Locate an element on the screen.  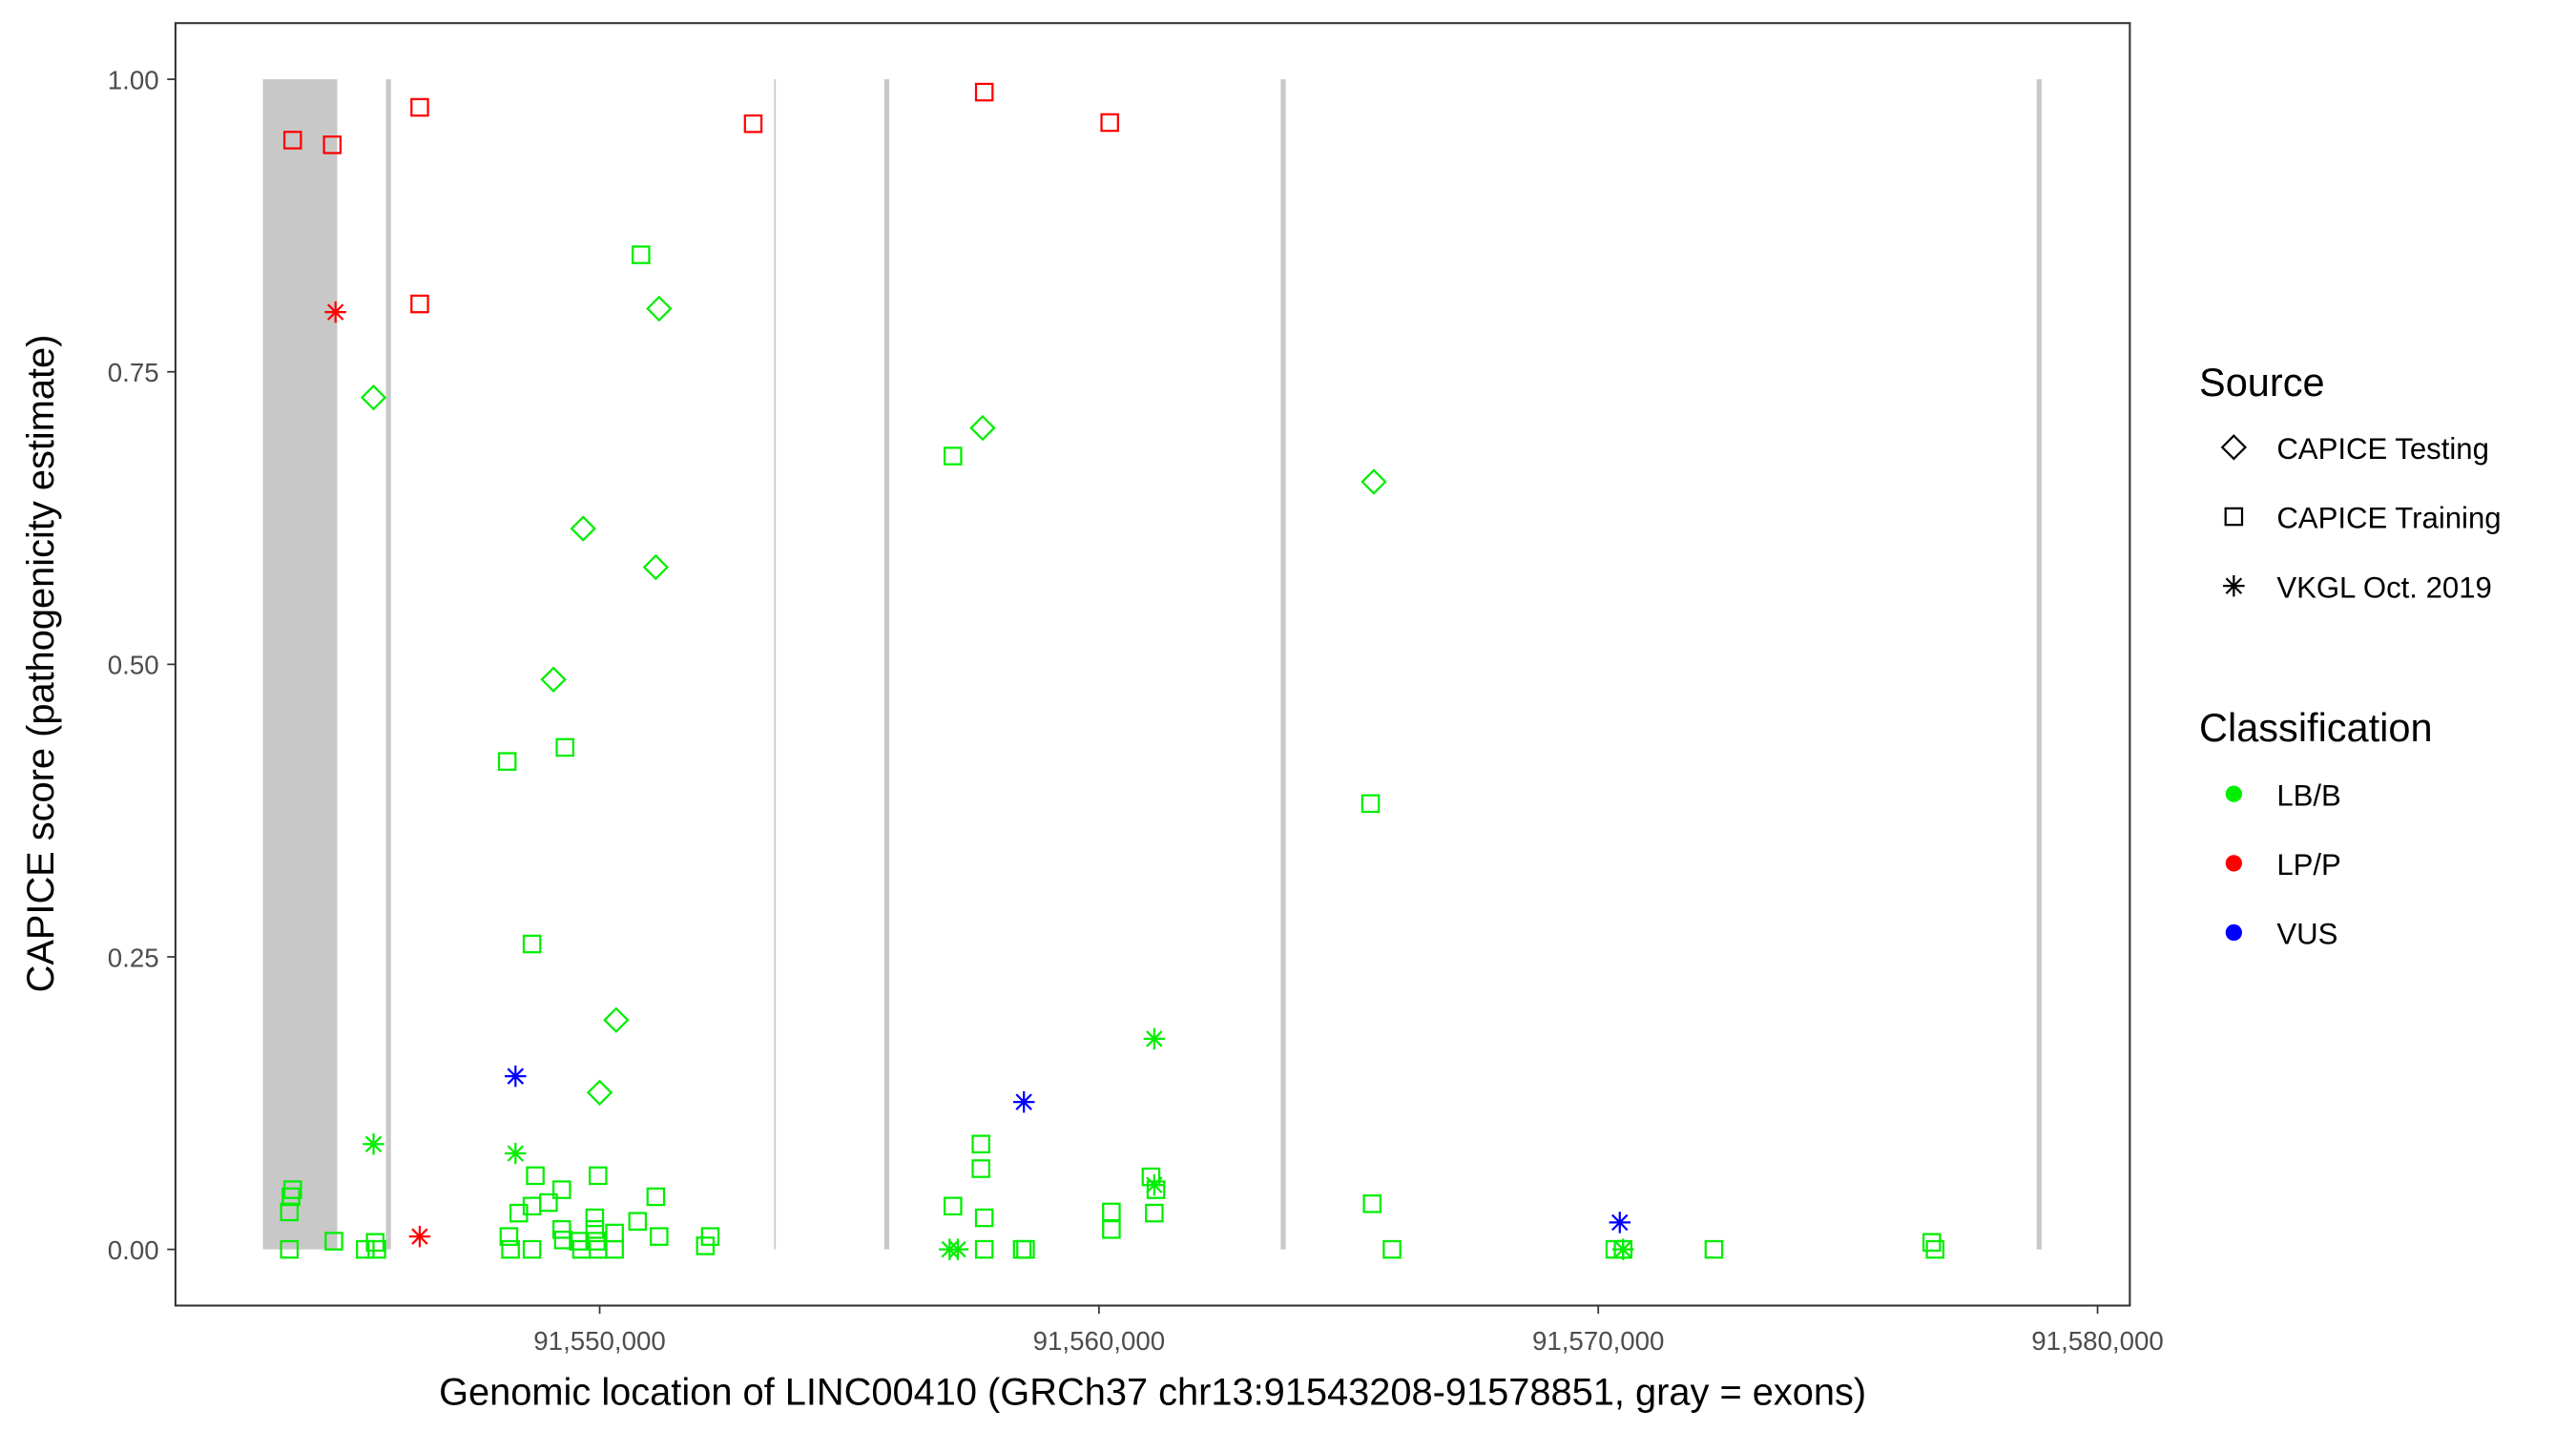
y-axis: 0.00 0.25 0.50 0.75 1.00 is located at coordinates (142, 665).